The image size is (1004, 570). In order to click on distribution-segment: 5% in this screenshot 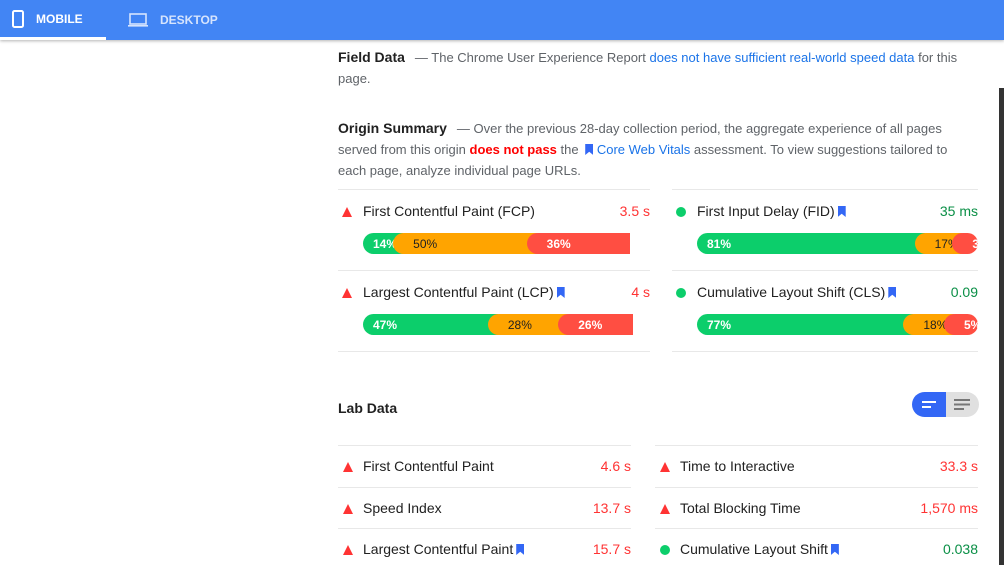, I will do `click(960, 324)`.